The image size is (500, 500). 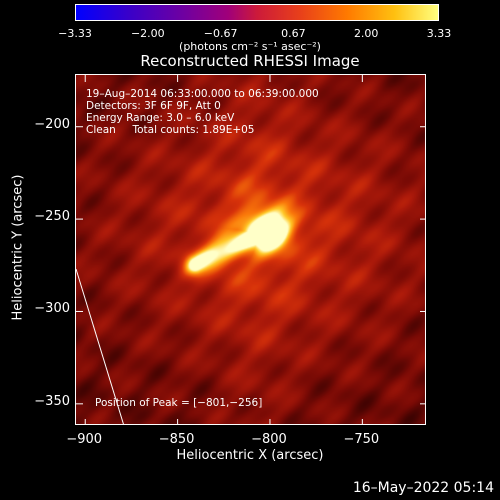 What do you see at coordinates (52, 124) in the screenshot?
I see `y-tick-label: −200` at bounding box center [52, 124].